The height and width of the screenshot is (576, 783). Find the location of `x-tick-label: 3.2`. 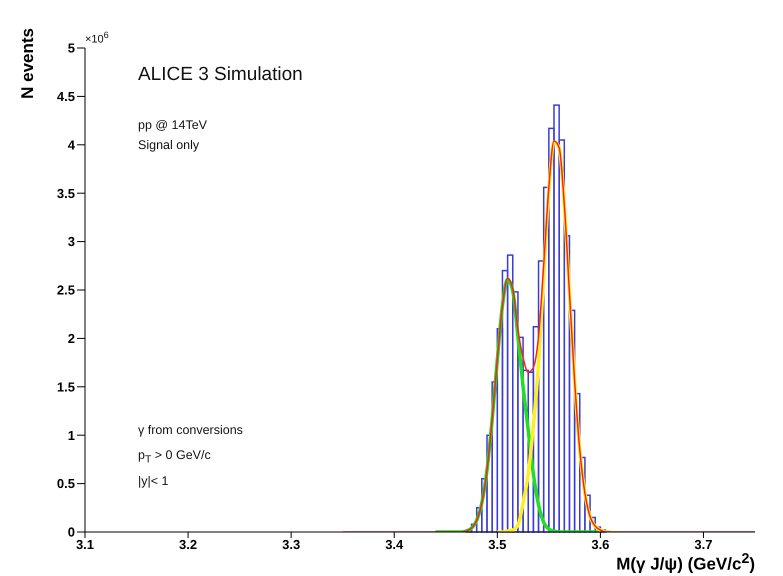

x-tick-label: 3.2 is located at coordinates (188, 544).